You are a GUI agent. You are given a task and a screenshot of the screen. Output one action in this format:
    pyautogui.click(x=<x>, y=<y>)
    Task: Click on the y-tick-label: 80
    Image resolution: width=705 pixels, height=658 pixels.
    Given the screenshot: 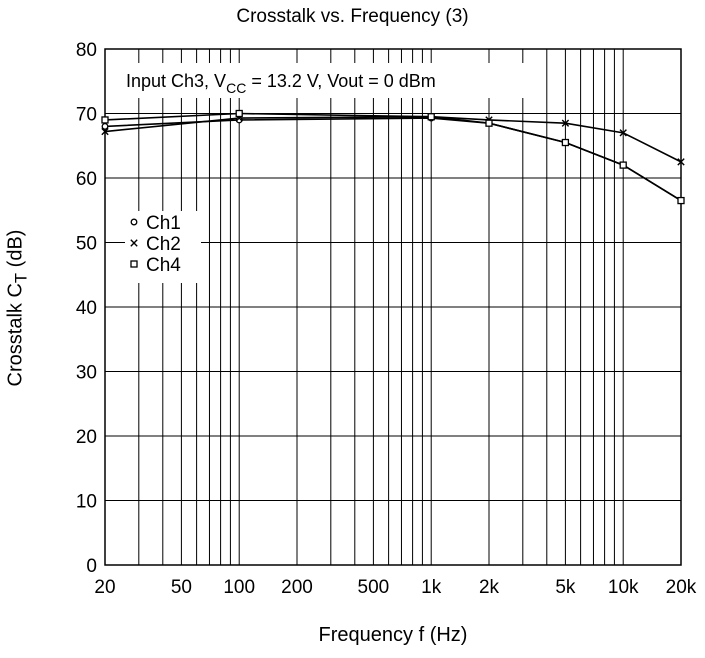 What is the action you would take?
    pyautogui.click(x=86, y=50)
    